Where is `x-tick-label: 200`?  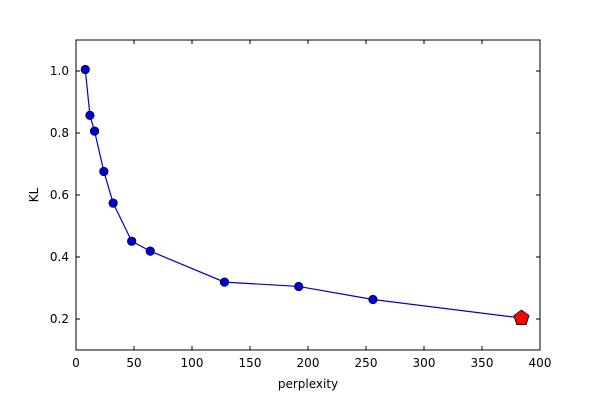
x-tick-label: 200 is located at coordinates (308, 363).